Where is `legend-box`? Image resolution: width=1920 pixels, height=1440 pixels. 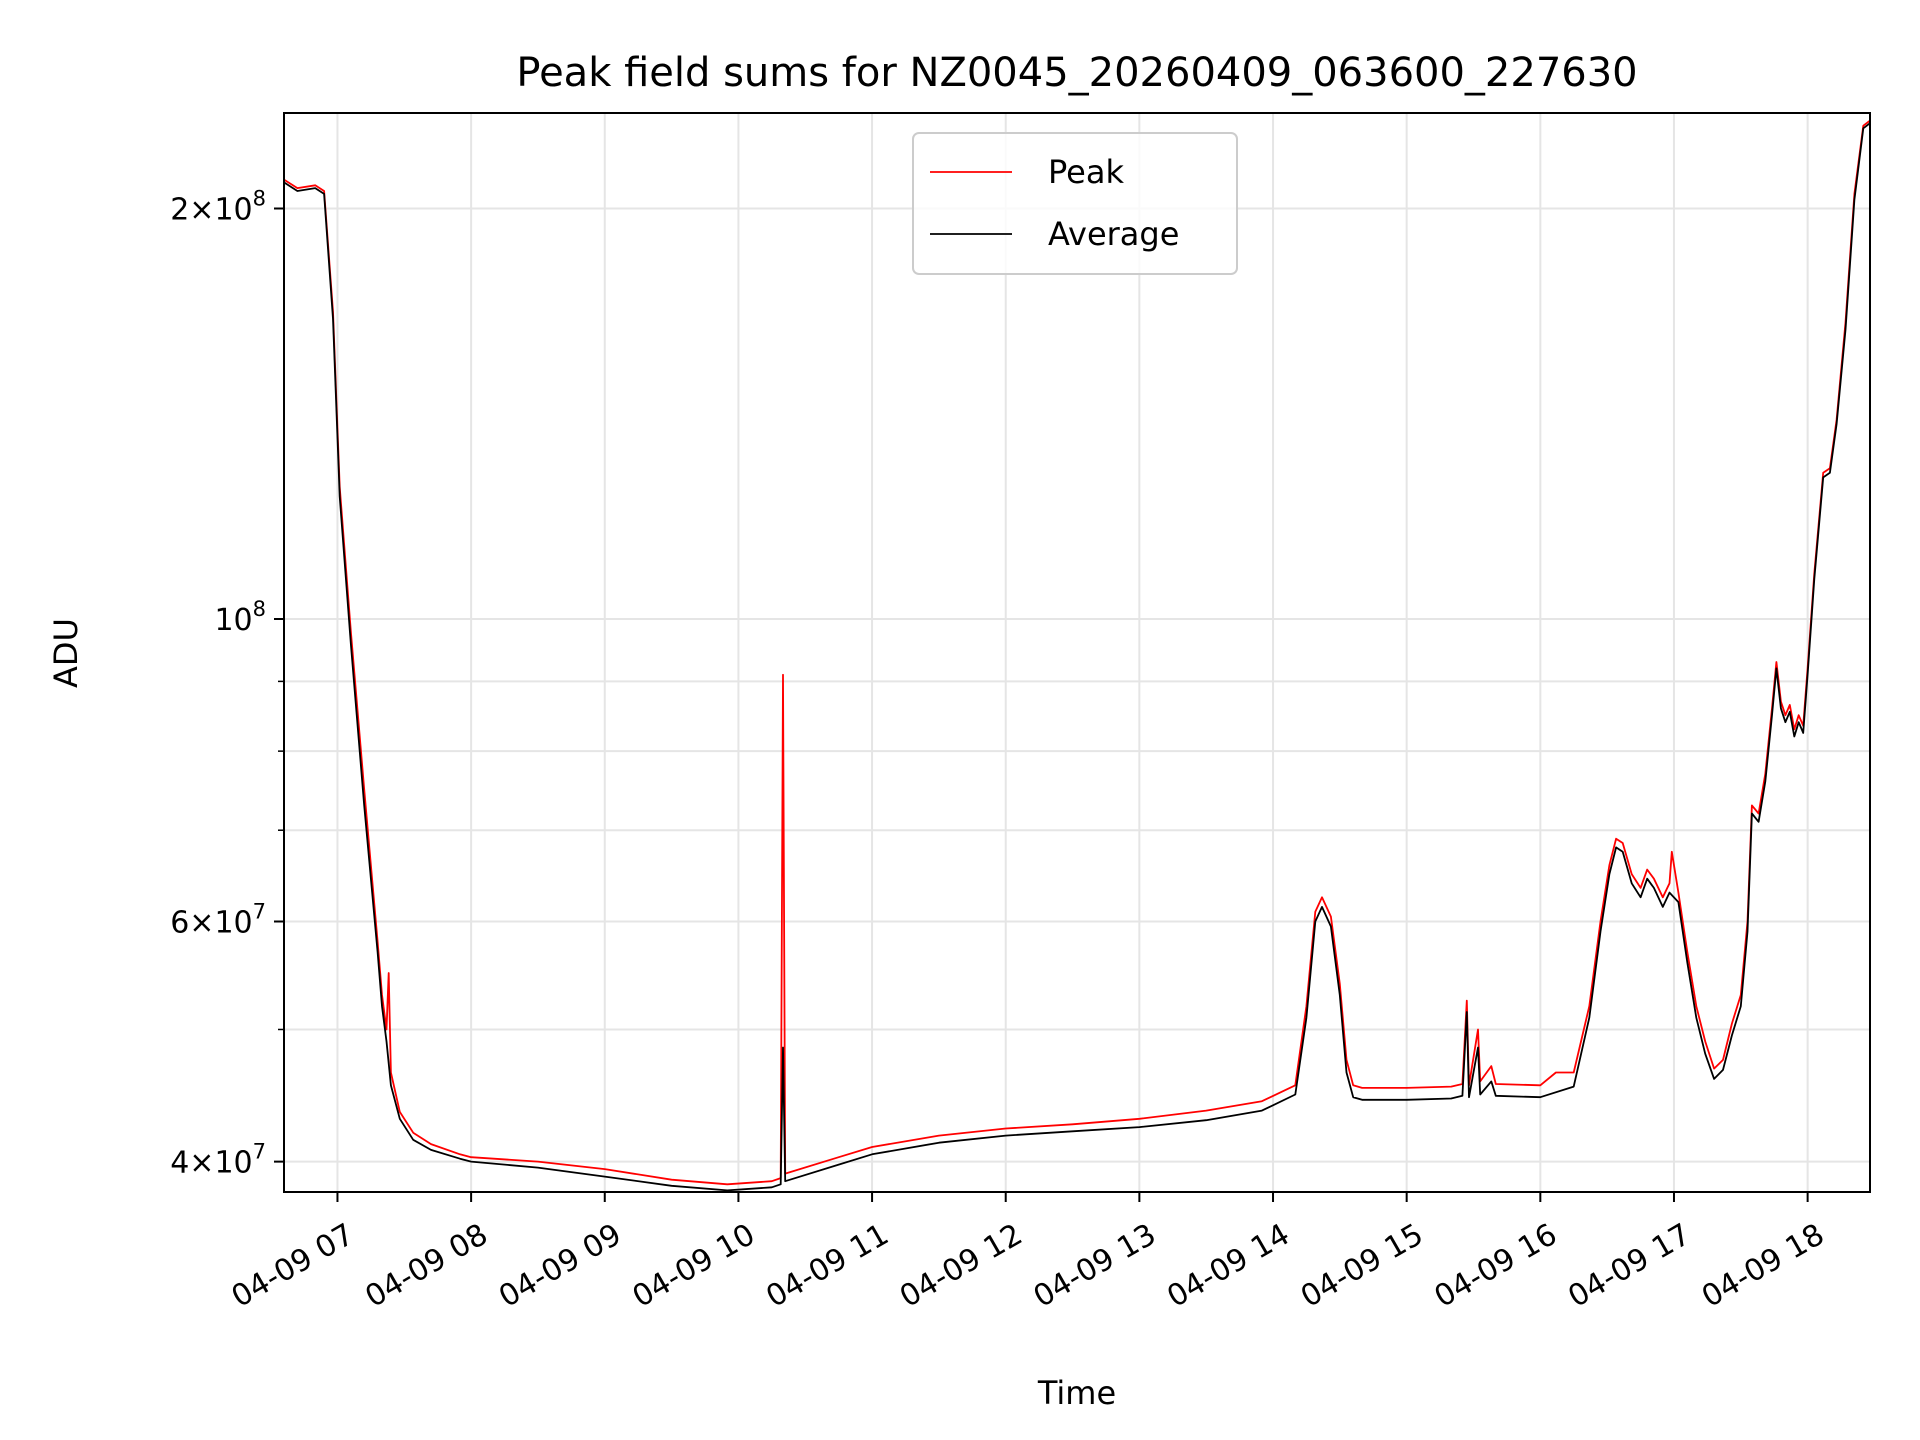
legend-box is located at coordinates (1075, 203).